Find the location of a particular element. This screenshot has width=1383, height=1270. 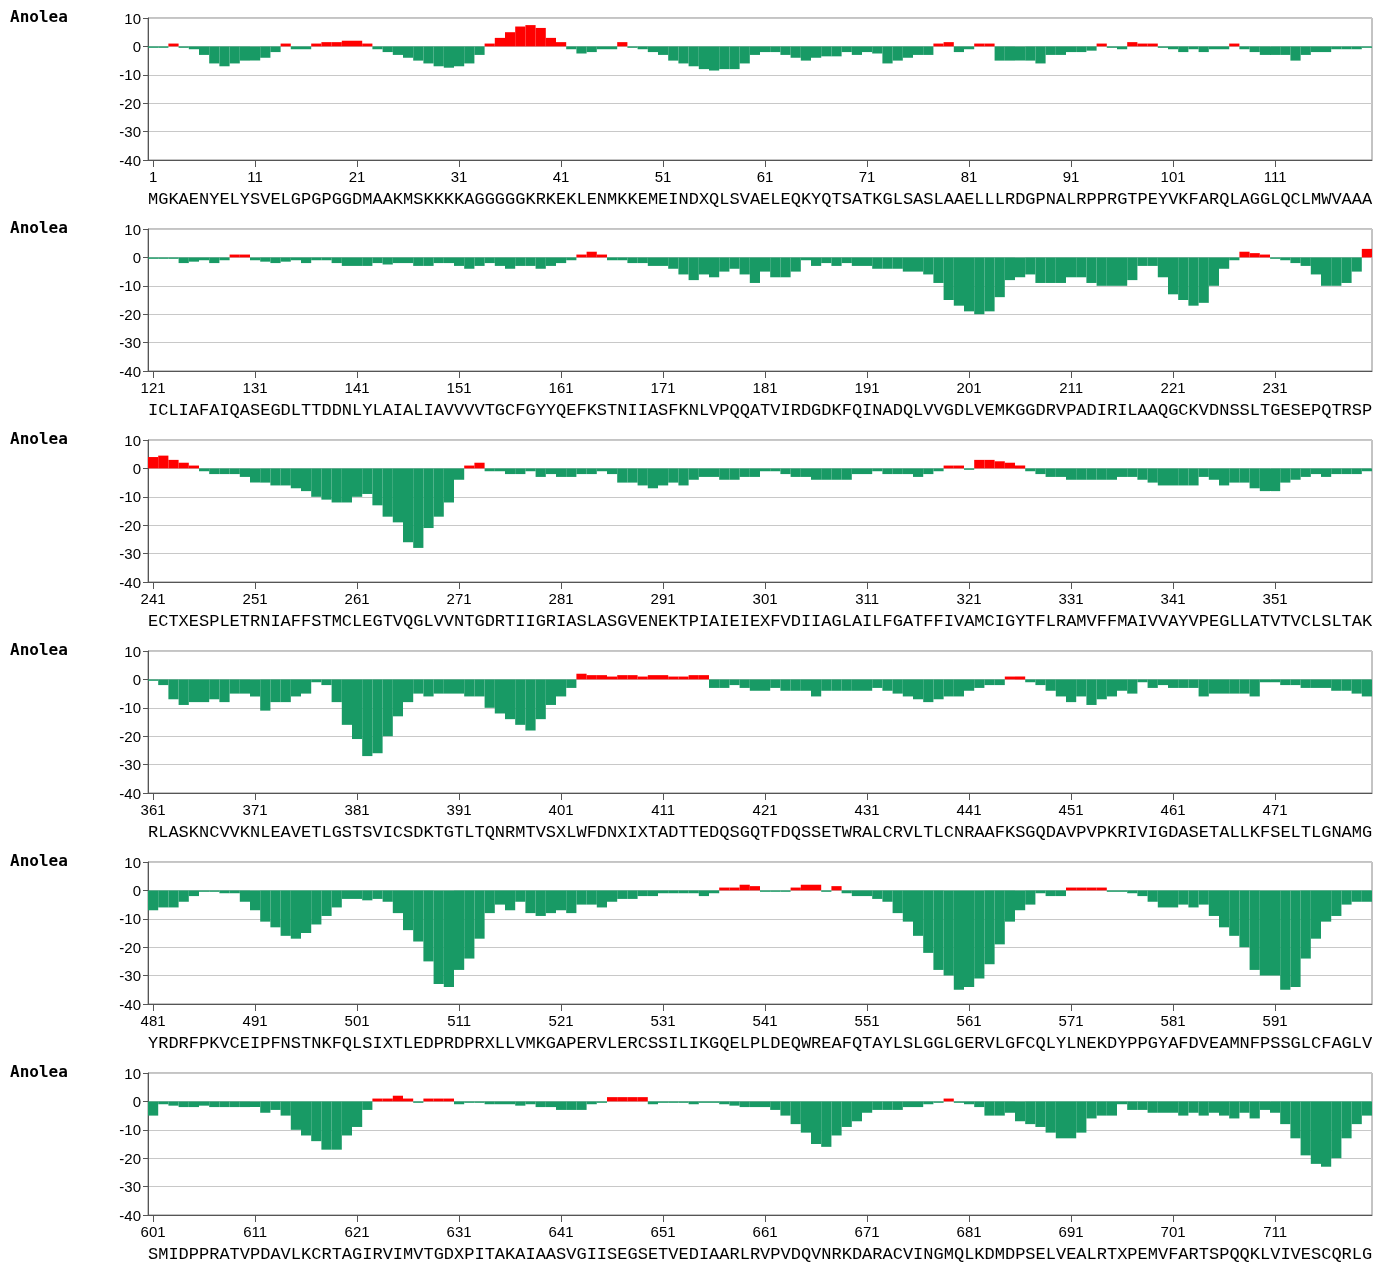

x-tick-label: 471 is located at coordinates (1275, 809).